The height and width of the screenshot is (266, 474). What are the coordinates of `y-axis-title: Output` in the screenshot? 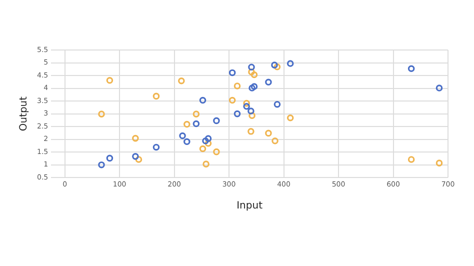 It's located at (24, 114).